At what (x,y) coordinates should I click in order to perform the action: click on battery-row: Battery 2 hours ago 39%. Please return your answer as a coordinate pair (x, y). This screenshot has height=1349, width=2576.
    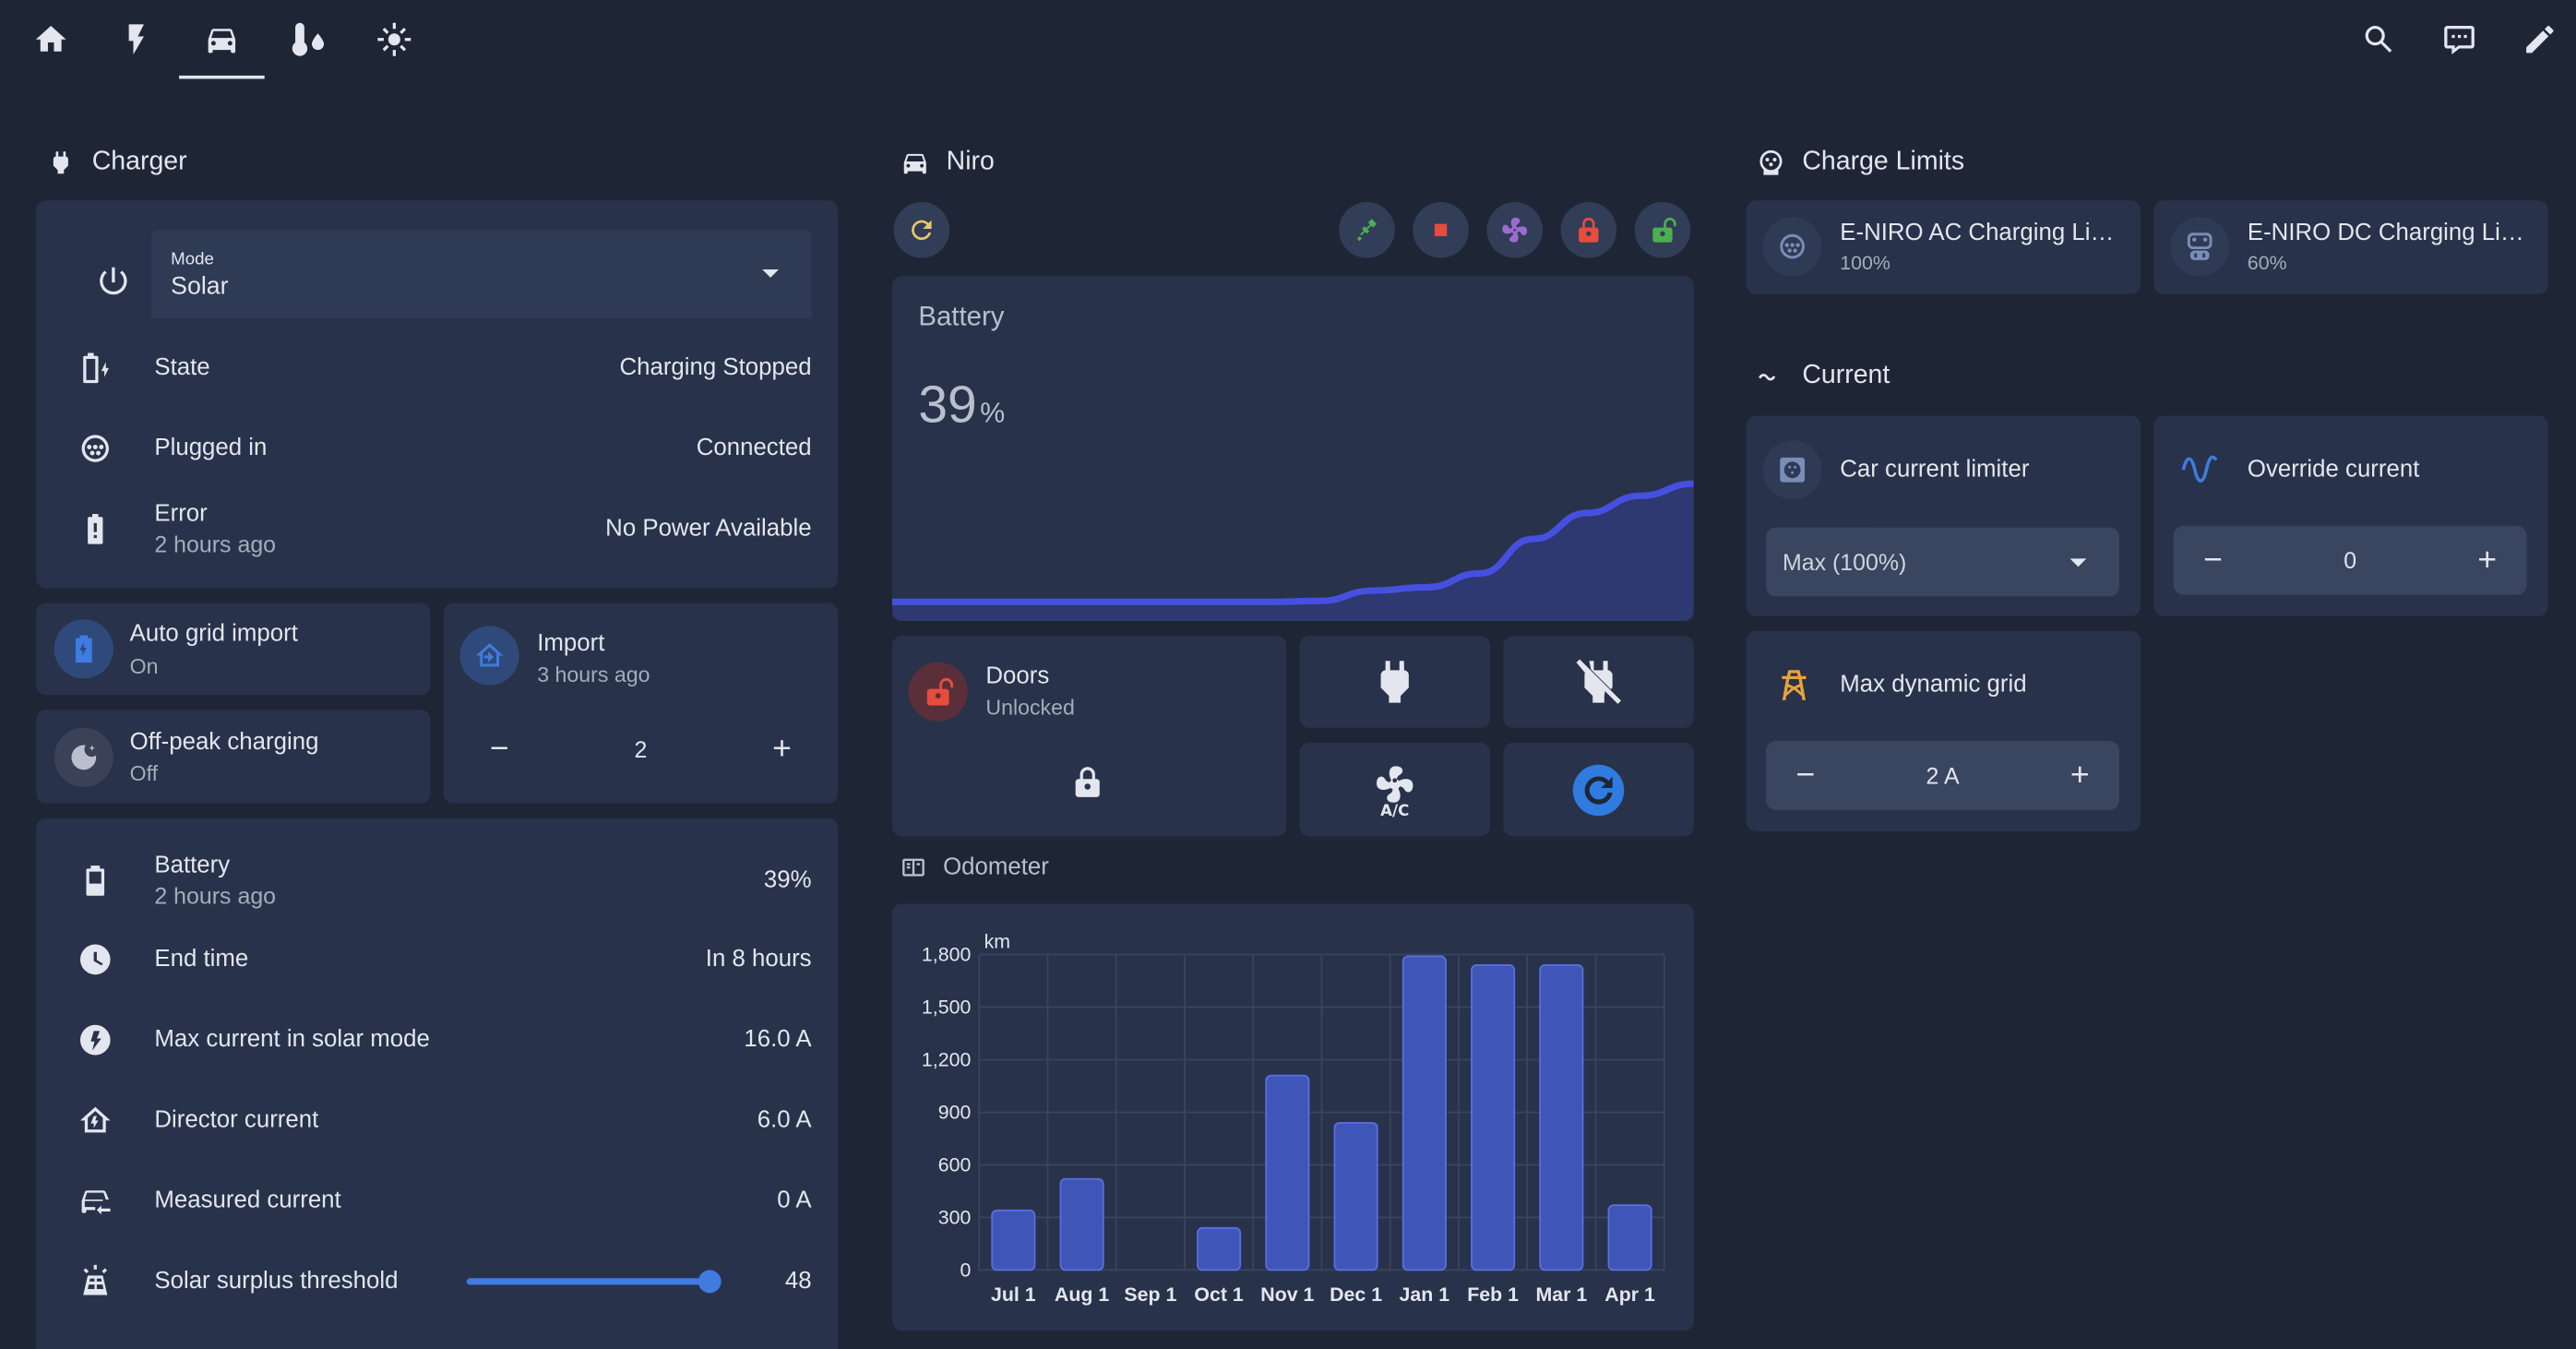
    Looking at the image, I should click on (437, 880).